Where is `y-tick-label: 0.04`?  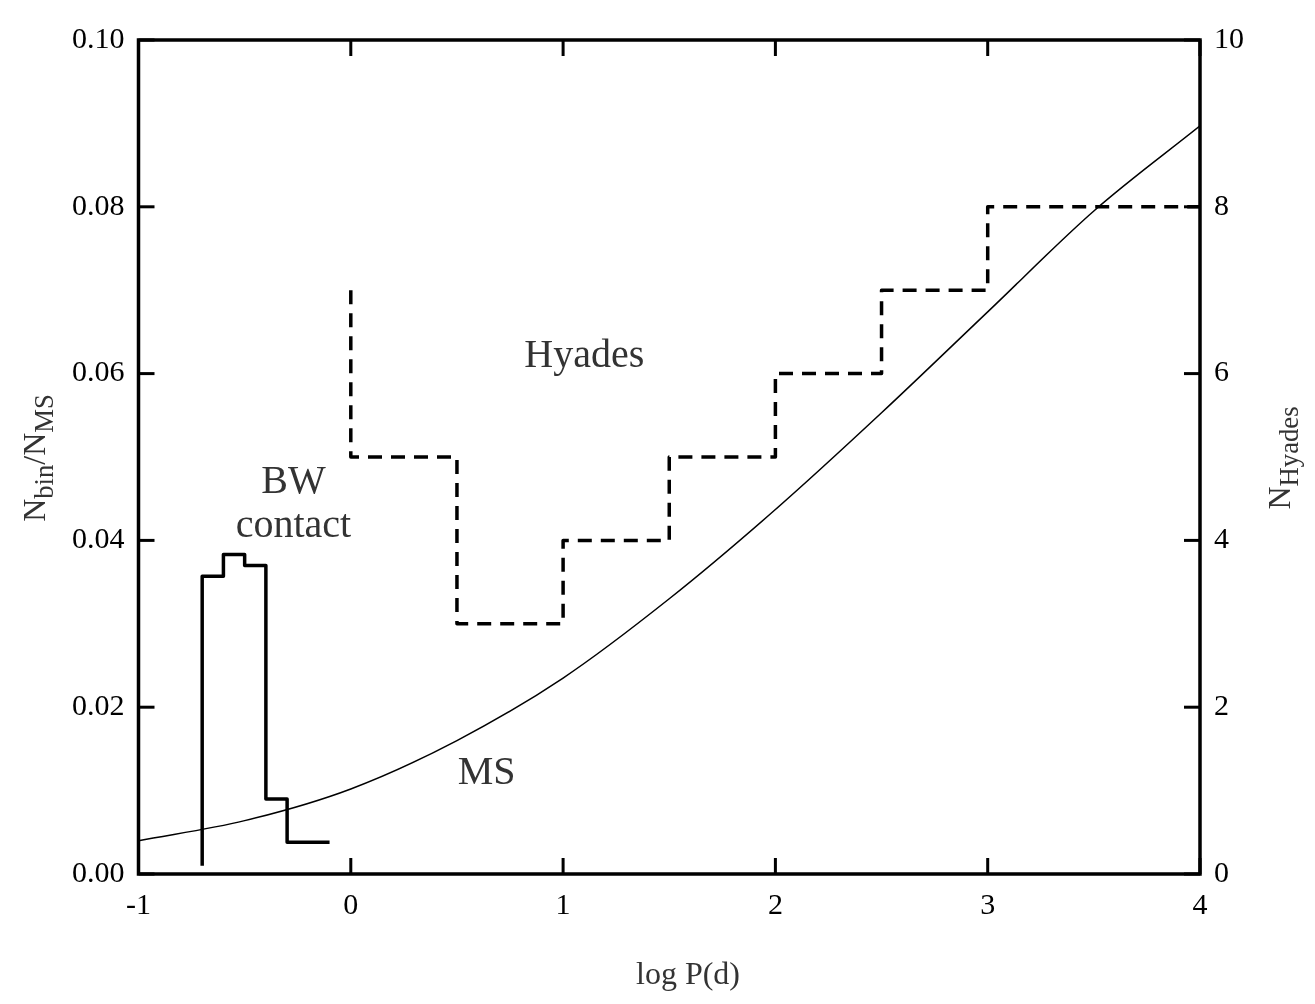 y-tick-label: 0.04 is located at coordinates (98, 538).